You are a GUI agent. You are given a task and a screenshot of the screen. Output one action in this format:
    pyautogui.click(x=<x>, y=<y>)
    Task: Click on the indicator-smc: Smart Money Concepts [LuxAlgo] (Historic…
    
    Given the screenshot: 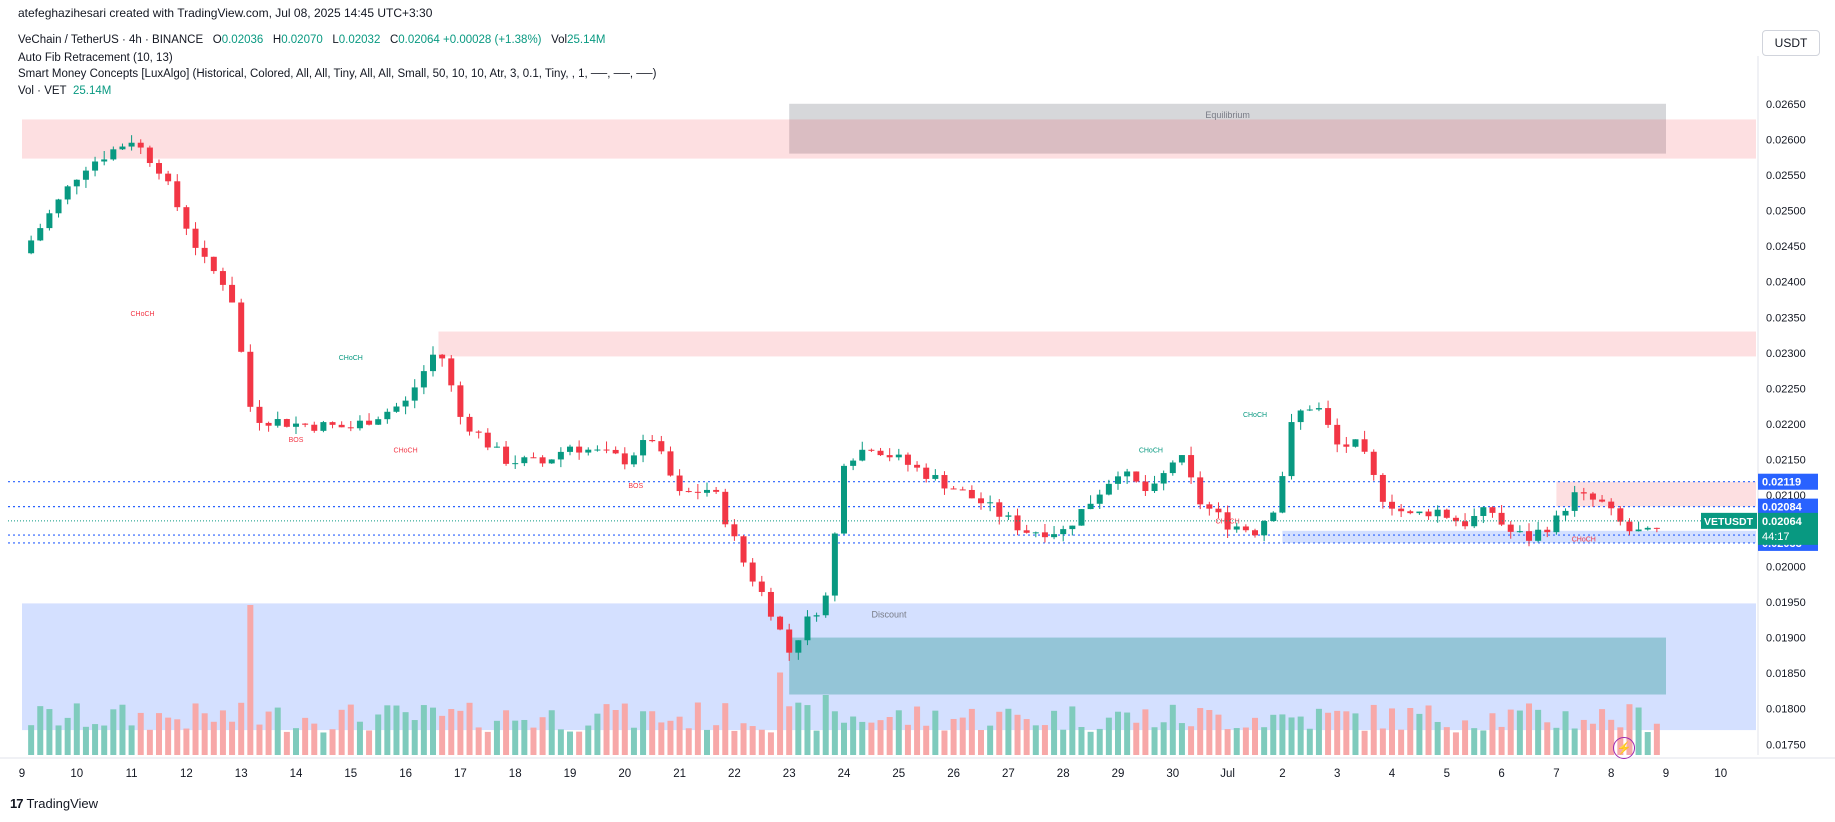 What is the action you would take?
    pyautogui.click(x=337, y=74)
    